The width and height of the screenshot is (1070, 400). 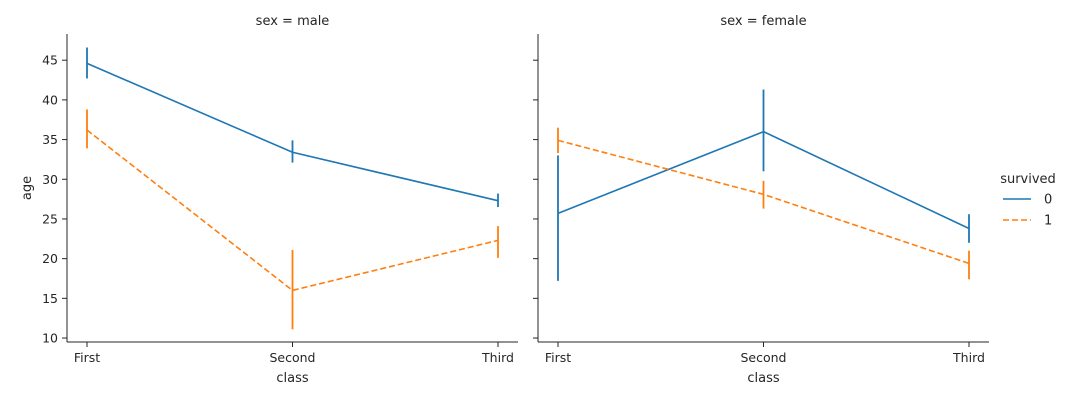 I want to click on panel-title: sex = female, so click(x=763, y=21).